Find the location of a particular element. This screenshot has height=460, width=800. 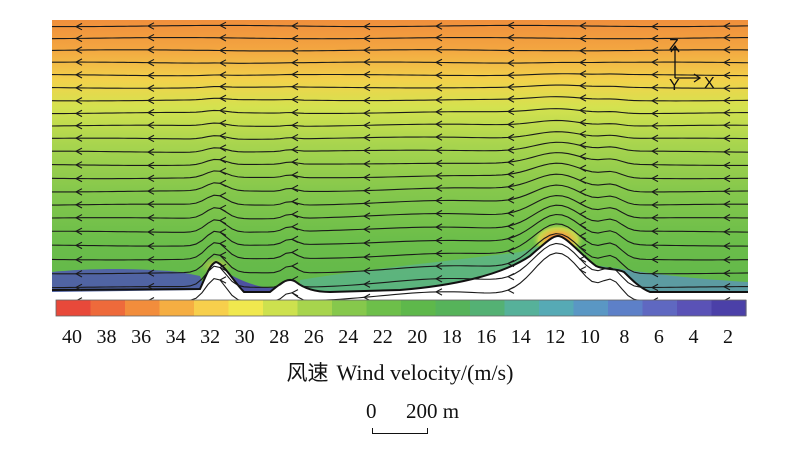

scale-bar: 0 200 m is located at coordinates (430, 420).